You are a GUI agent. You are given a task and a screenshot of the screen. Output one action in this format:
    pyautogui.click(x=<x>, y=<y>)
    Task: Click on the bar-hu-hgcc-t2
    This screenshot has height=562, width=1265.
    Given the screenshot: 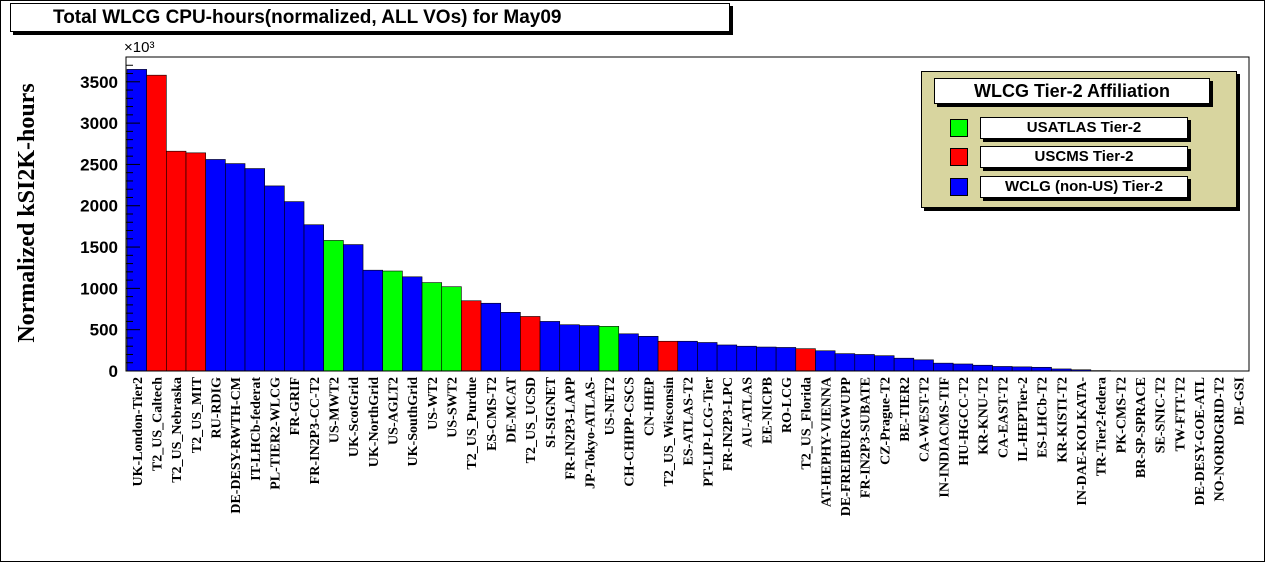 What is the action you would take?
    pyautogui.click(x=963, y=367)
    